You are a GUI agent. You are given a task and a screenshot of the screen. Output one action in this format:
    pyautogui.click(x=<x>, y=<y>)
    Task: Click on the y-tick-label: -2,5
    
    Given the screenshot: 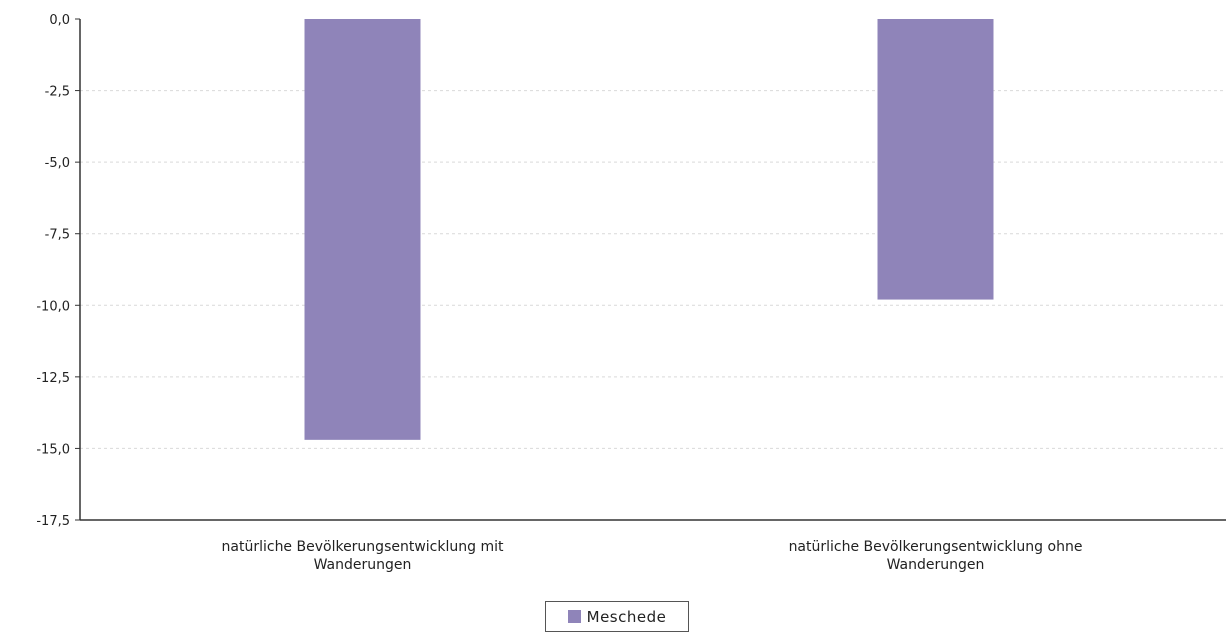 What is the action you would take?
    pyautogui.click(x=57, y=92)
    